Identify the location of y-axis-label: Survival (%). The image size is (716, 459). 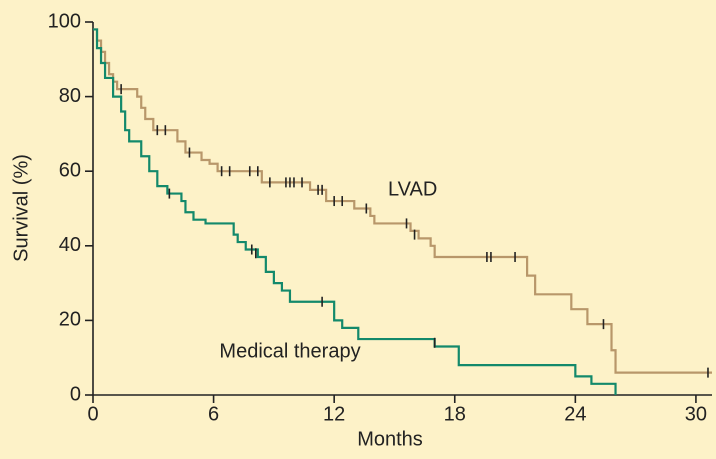
(21, 208).